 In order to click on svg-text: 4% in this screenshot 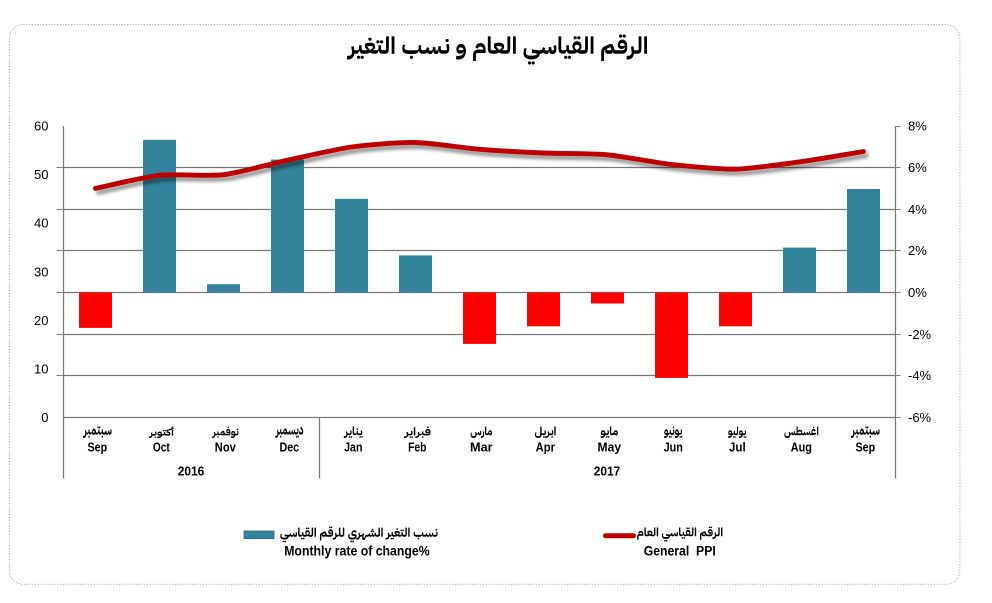, I will do `click(917, 209)`.